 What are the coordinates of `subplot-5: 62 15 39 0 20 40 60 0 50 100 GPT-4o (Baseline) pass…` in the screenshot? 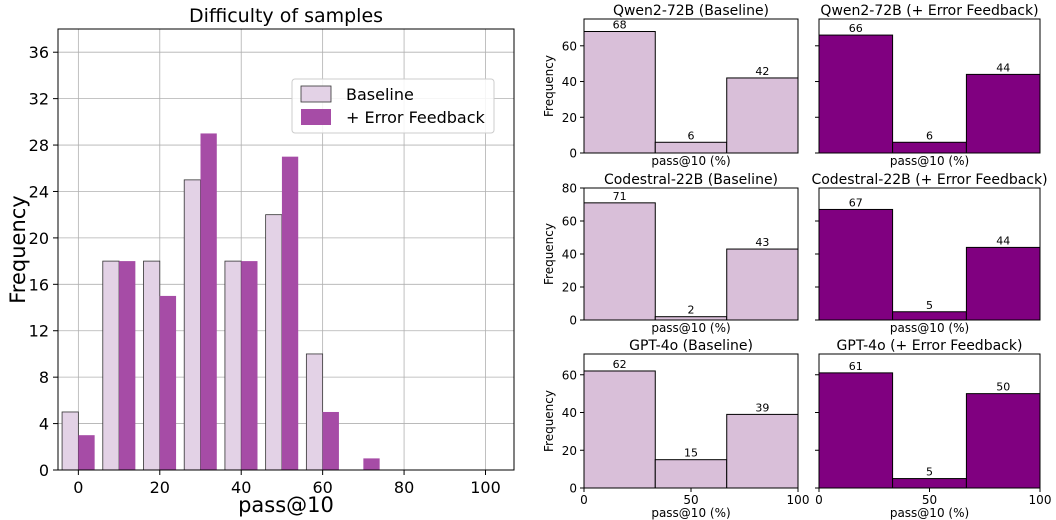 It's located at (675, 429).